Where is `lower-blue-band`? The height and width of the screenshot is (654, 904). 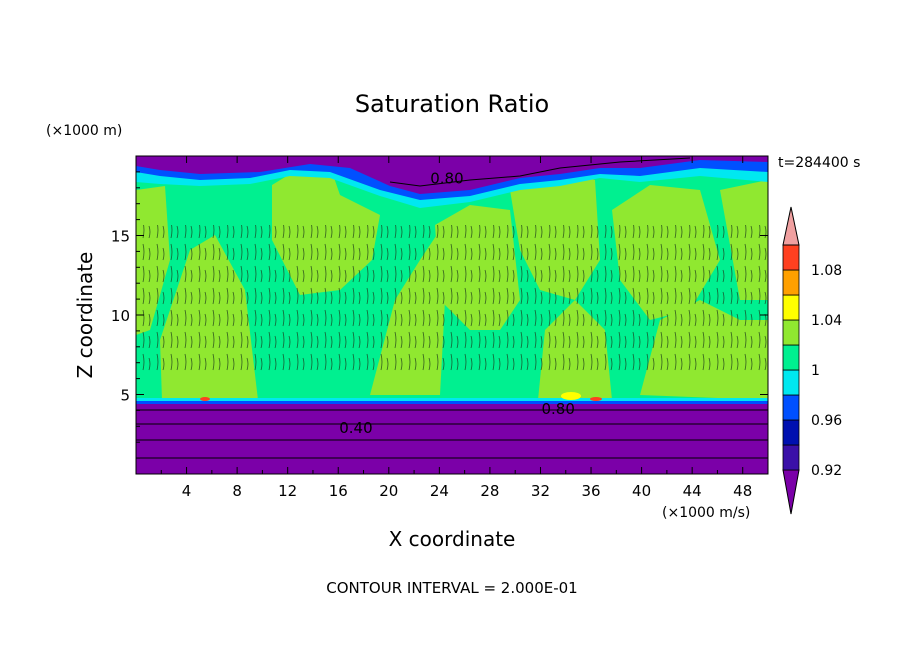
lower-blue-band is located at coordinates (452, 403).